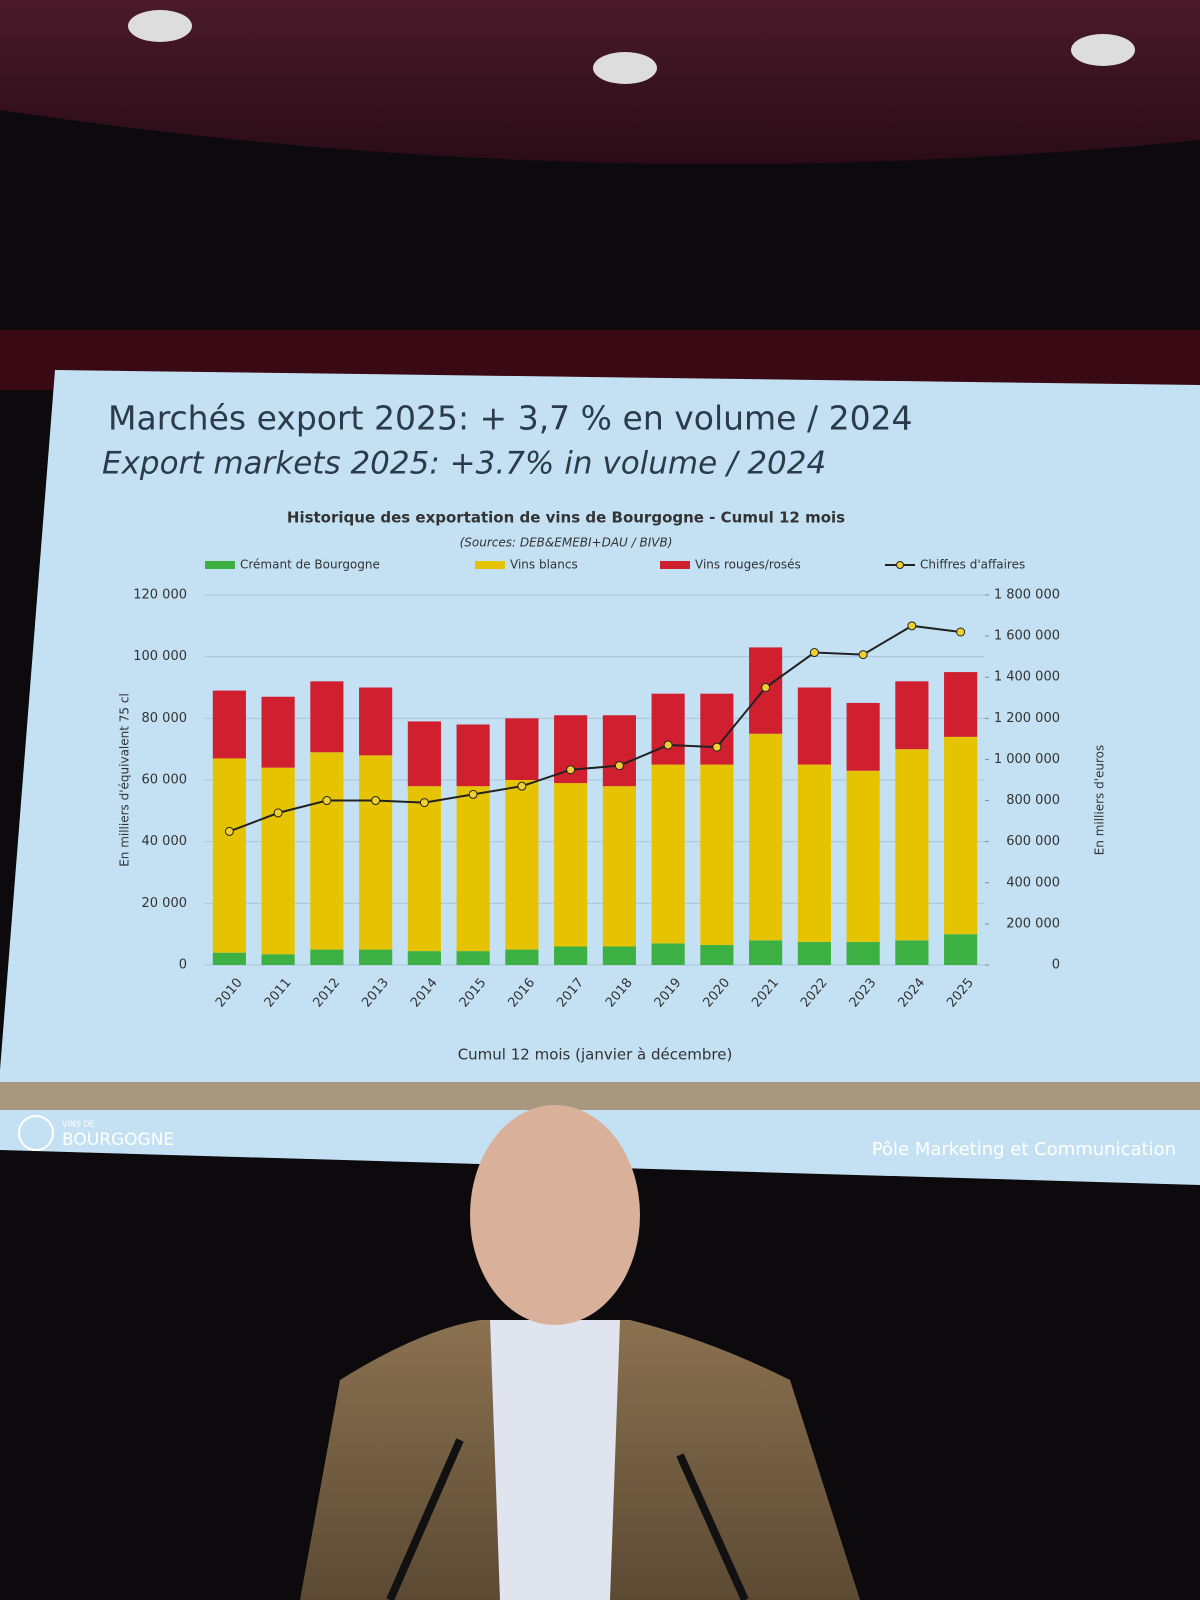  What do you see at coordinates (183, 965) in the screenshot?
I see `y-tick-label: 0` at bounding box center [183, 965].